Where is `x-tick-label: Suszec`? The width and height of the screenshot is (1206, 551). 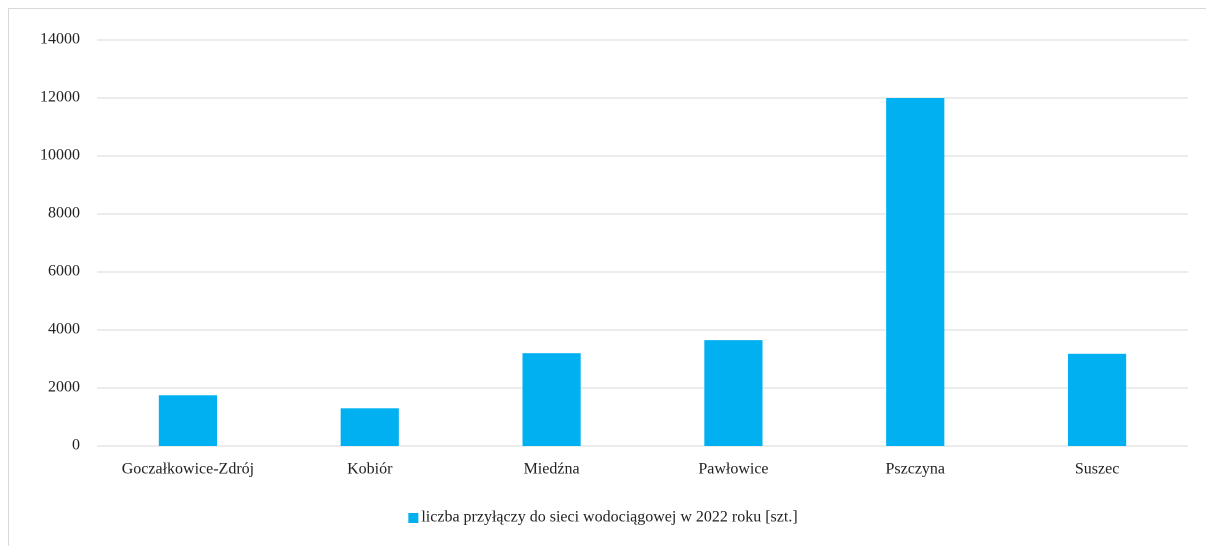
x-tick-label: Suszec is located at coordinates (1097, 469).